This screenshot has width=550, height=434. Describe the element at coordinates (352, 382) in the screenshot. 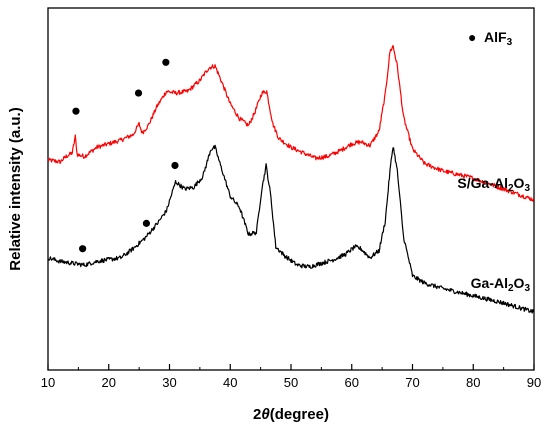

I see `x-tick-label: 60` at that location.